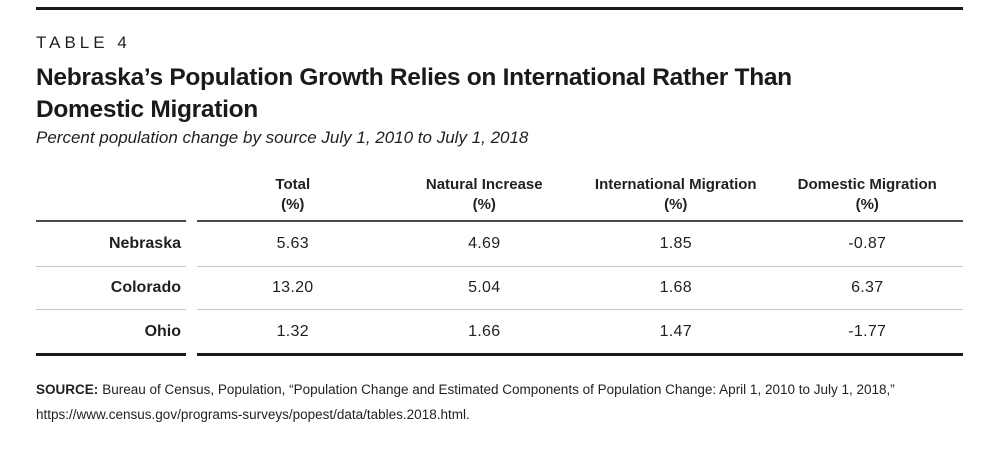  Describe the element at coordinates (111, 333) in the screenshot. I see `row-label: Ohio` at that location.